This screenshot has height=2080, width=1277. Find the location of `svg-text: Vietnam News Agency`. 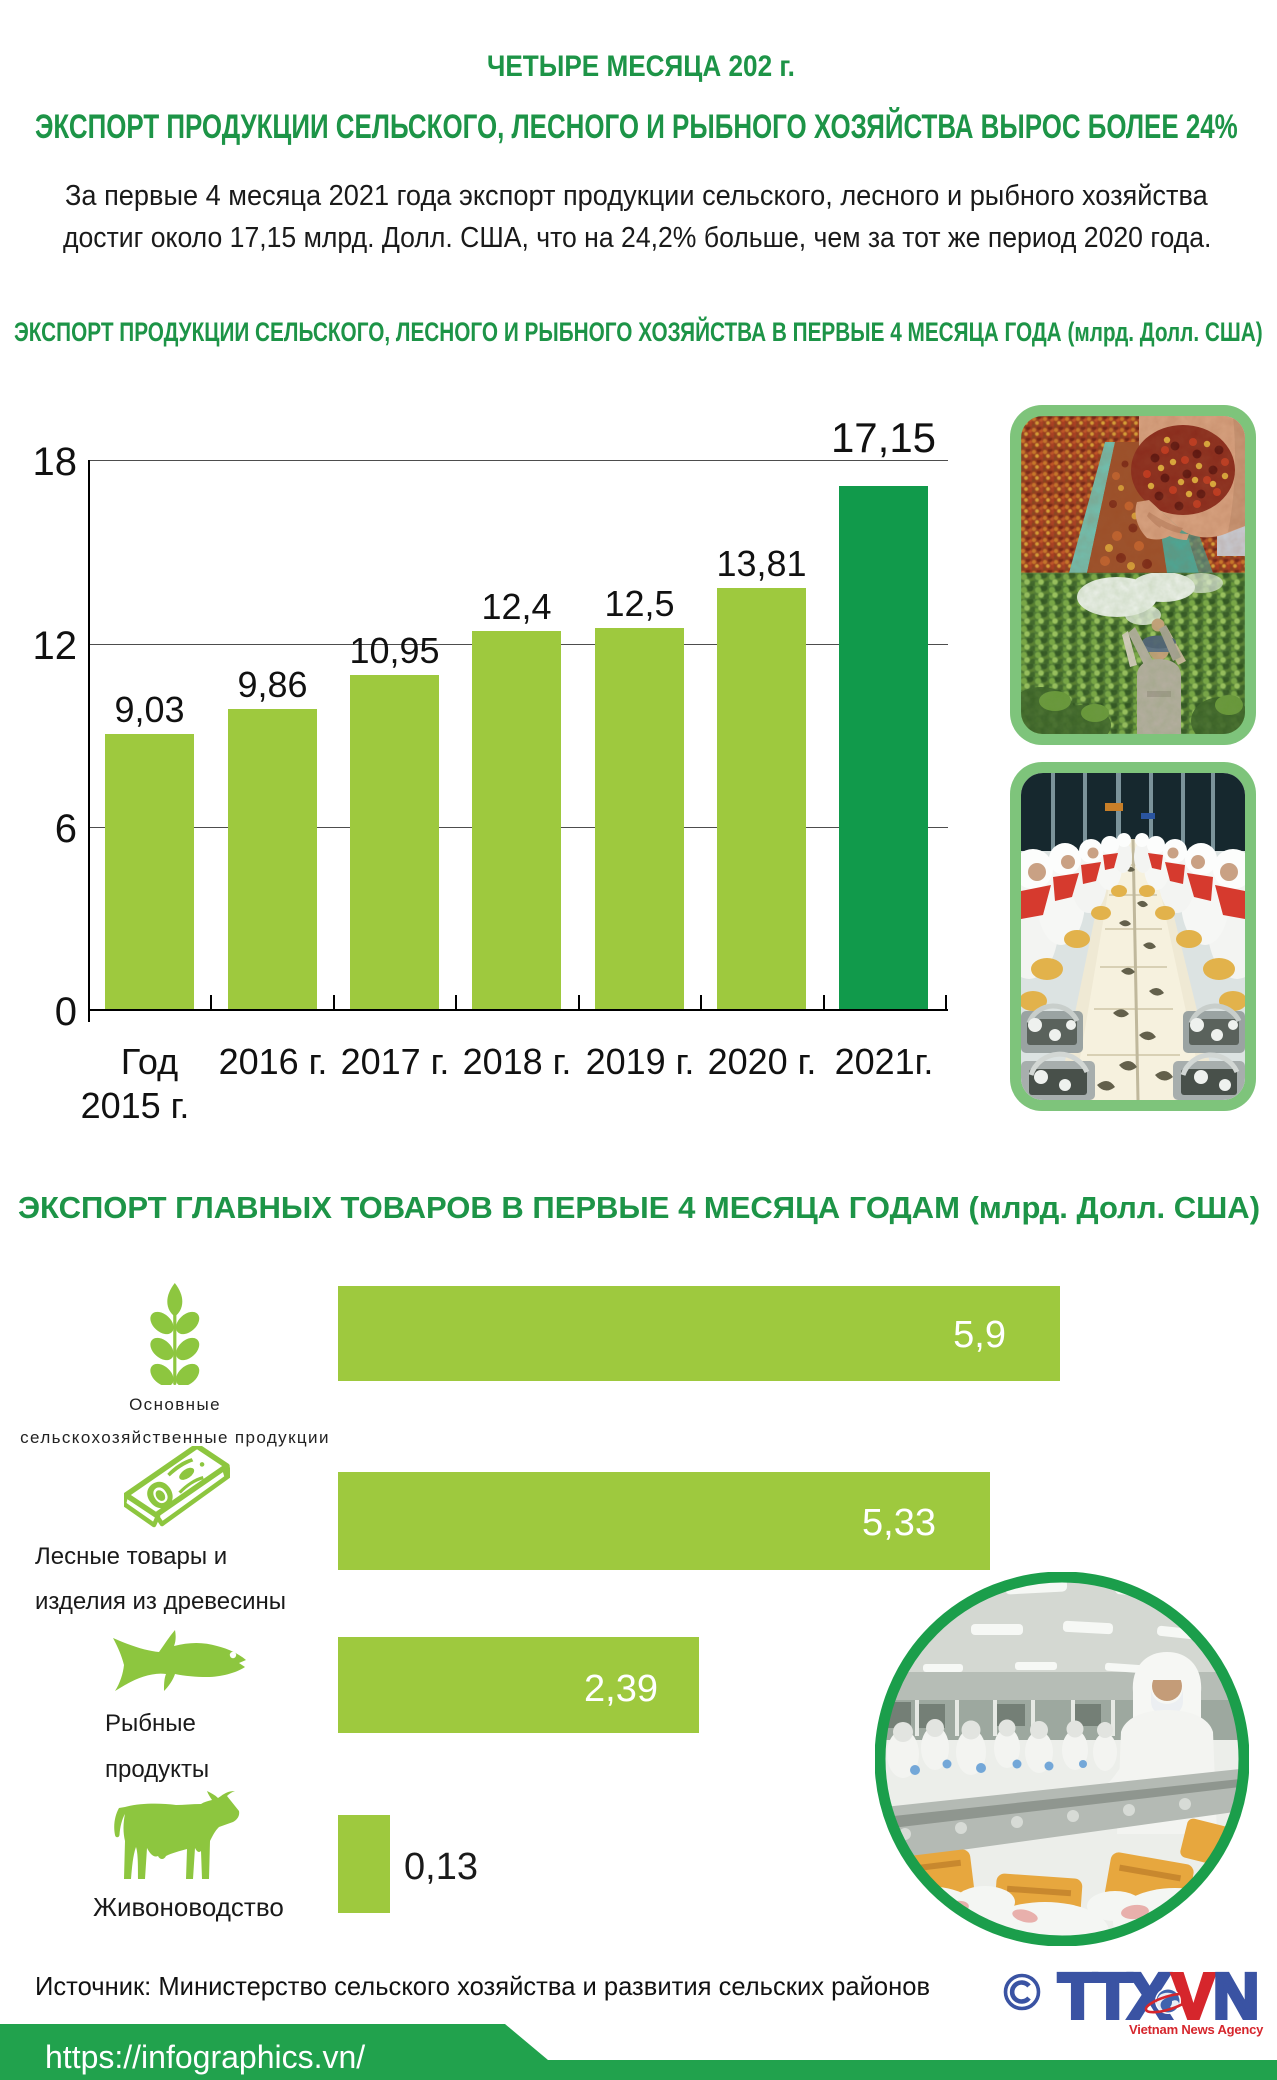

svg-text: Vietnam News Agency is located at coordinates (1196, 2029).